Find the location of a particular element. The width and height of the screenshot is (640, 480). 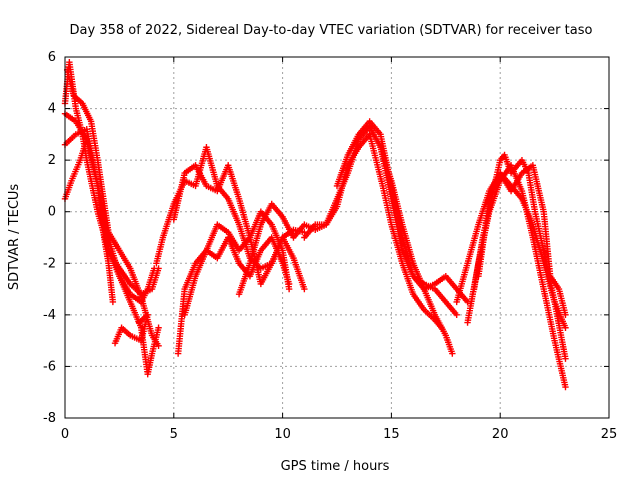

series-track-e is located at coordinates (131, 329).